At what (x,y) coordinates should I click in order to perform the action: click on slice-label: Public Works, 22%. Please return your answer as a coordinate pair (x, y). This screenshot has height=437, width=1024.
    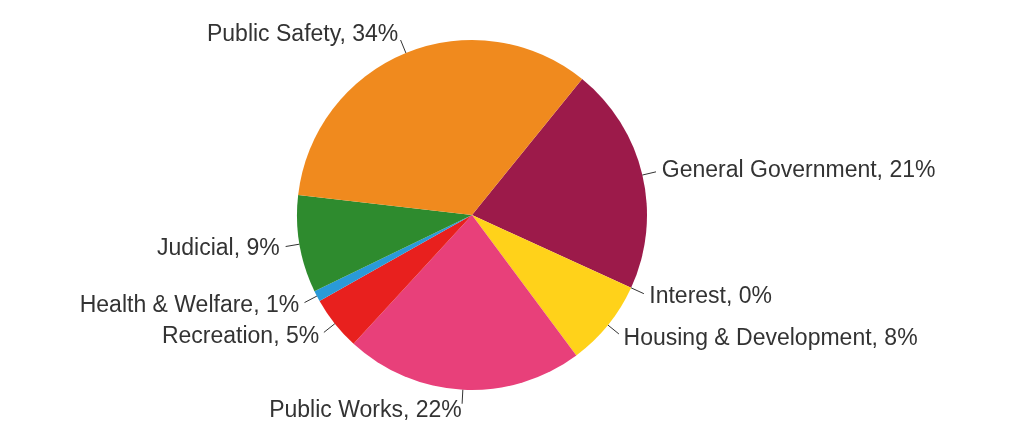
    Looking at the image, I should click on (365, 408).